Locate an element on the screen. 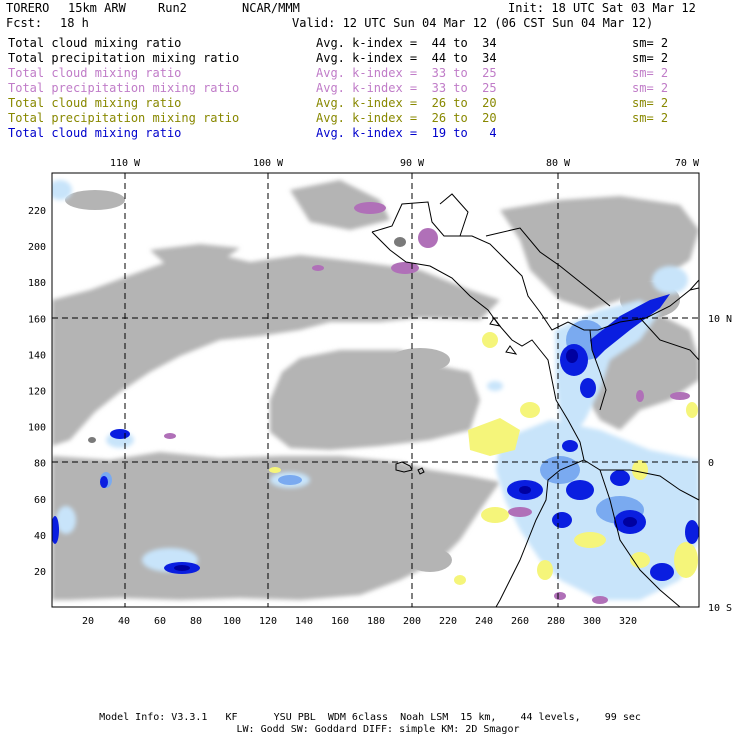 The height and width of the screenshot is (740, 740). y-tick-label: 40 is located at coordinates (40, 536).